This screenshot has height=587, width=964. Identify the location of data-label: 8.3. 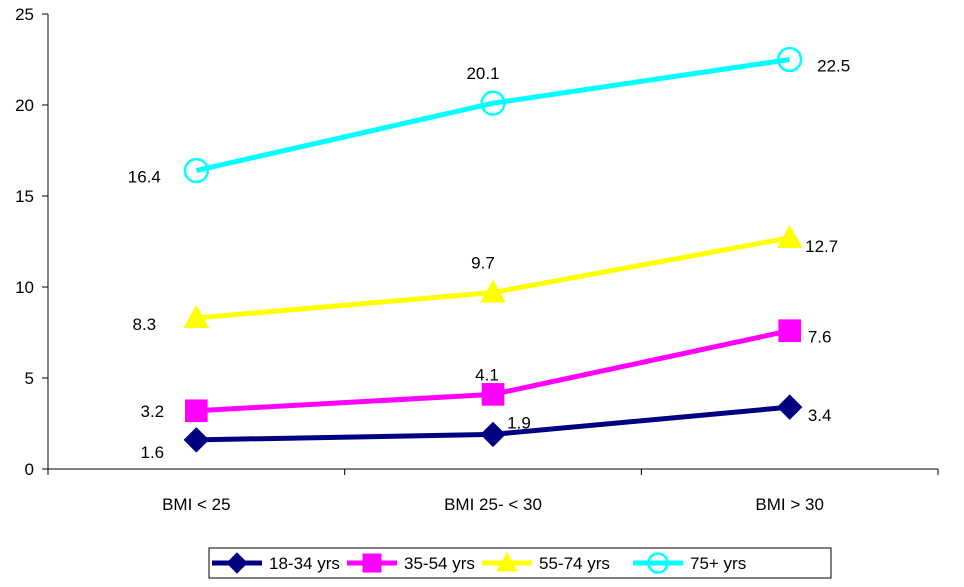
(145, 324).